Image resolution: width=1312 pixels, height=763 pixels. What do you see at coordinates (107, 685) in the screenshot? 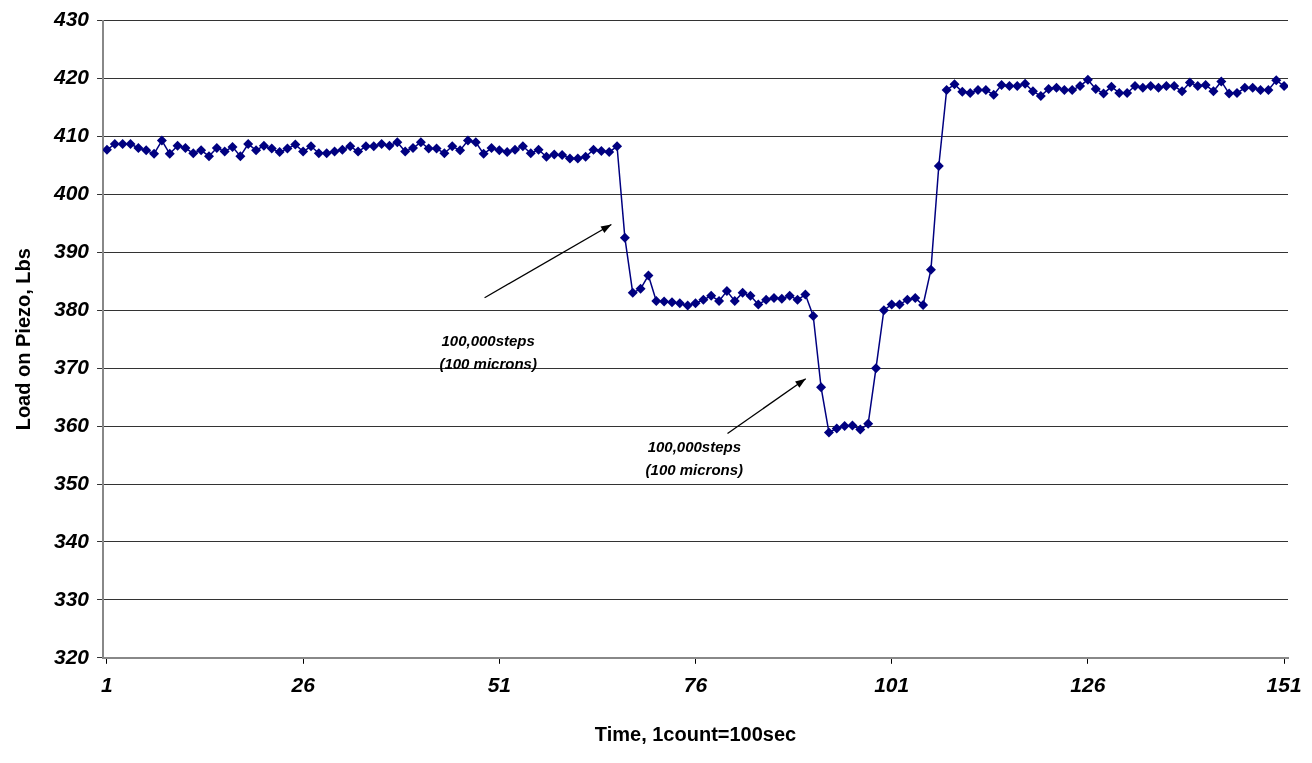
I see `x-tick-label: 1` at bounding box center [107, 685].